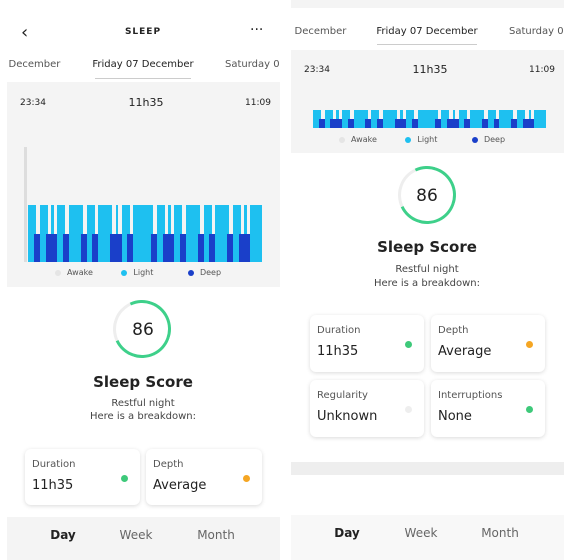 The image size is (570, 560). What do you see at coordinates (542, 70) in the screenshot?
I see `end-time: 11:09` at bounding box center [542, 70].